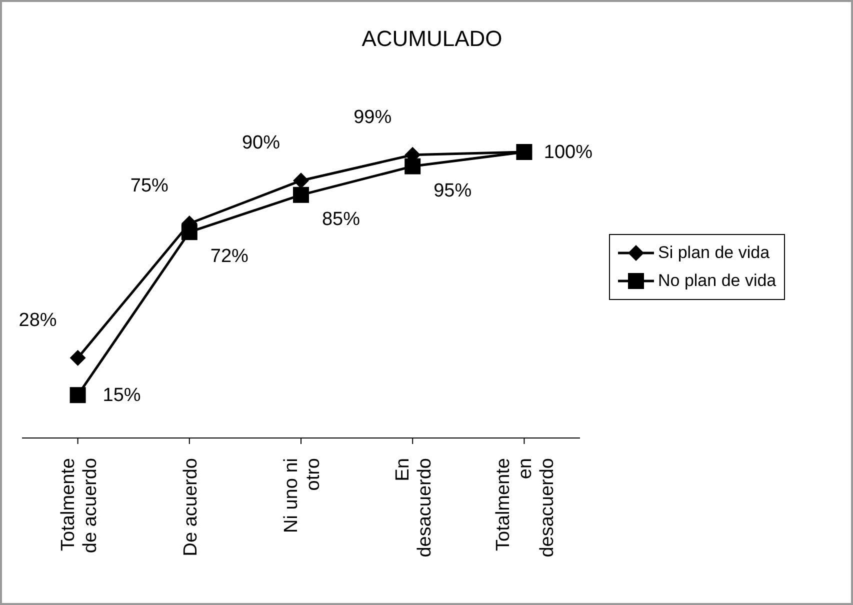 This screenshot has width=853, height=605. Describe the element at coordinates (373, 117) in the screenshot. I see `data-label: 99%` at that location.